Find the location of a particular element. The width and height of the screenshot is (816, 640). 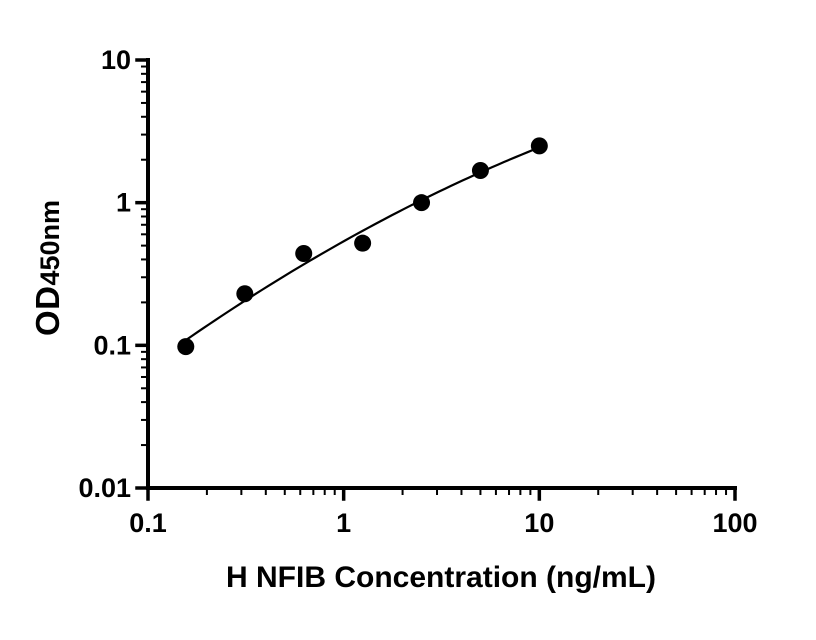

x-tick-label: 100 is located at coordinates (734, 523).